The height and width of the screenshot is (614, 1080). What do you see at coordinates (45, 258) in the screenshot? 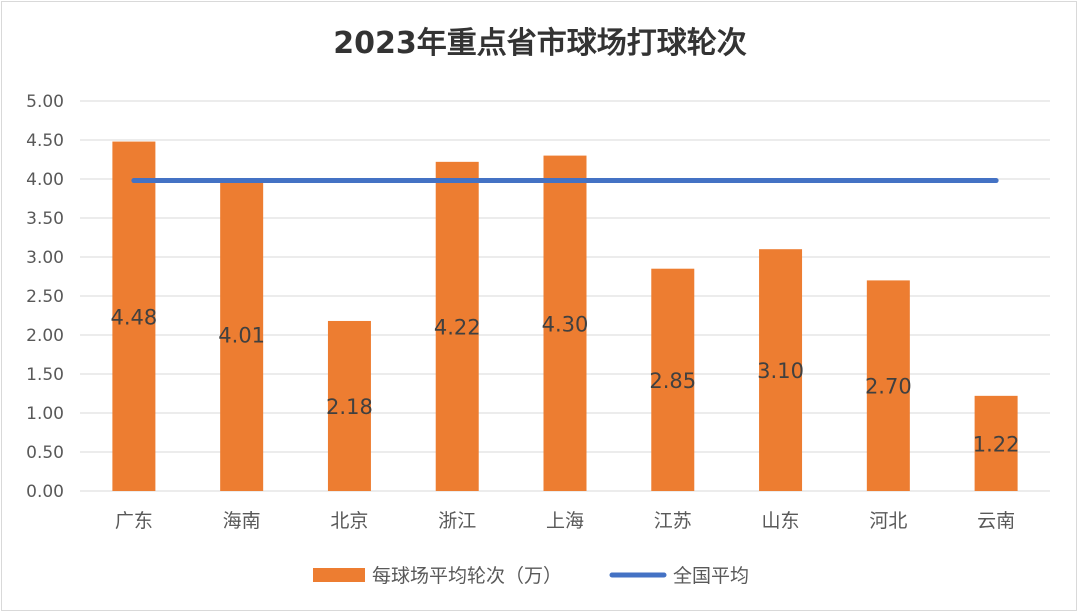
I see `y-tick-label: 3.00` at bounding box center [45, 258].